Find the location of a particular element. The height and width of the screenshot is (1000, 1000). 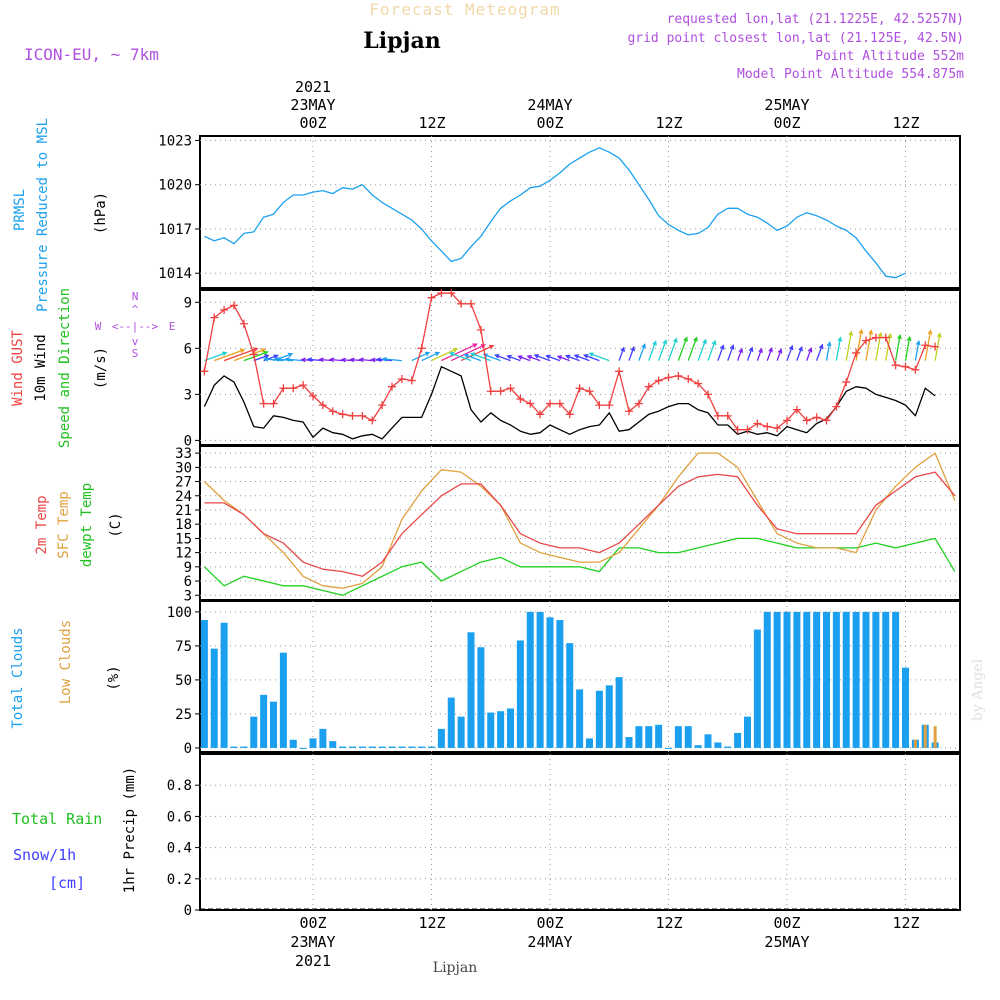

top-time-label: 00Z is located at coordinates (312, 123).